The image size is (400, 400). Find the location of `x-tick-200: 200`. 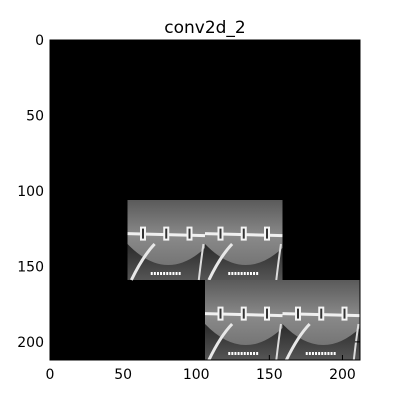

x-tick-200: 200 is located at coordinates (342, 211).